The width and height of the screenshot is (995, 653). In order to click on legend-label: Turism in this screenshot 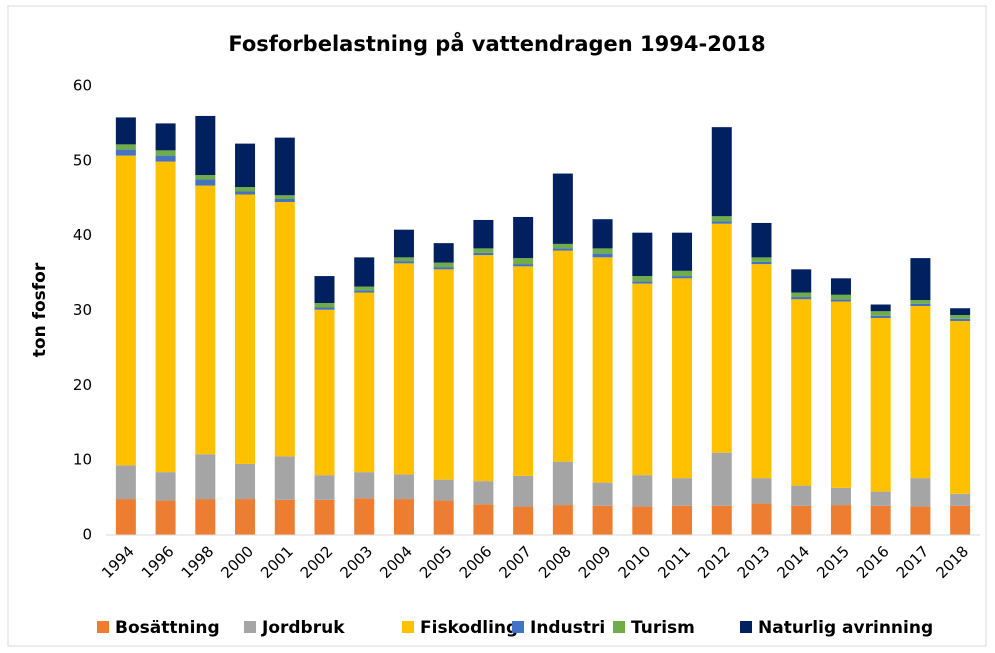, I will do `click(663, 628)`.